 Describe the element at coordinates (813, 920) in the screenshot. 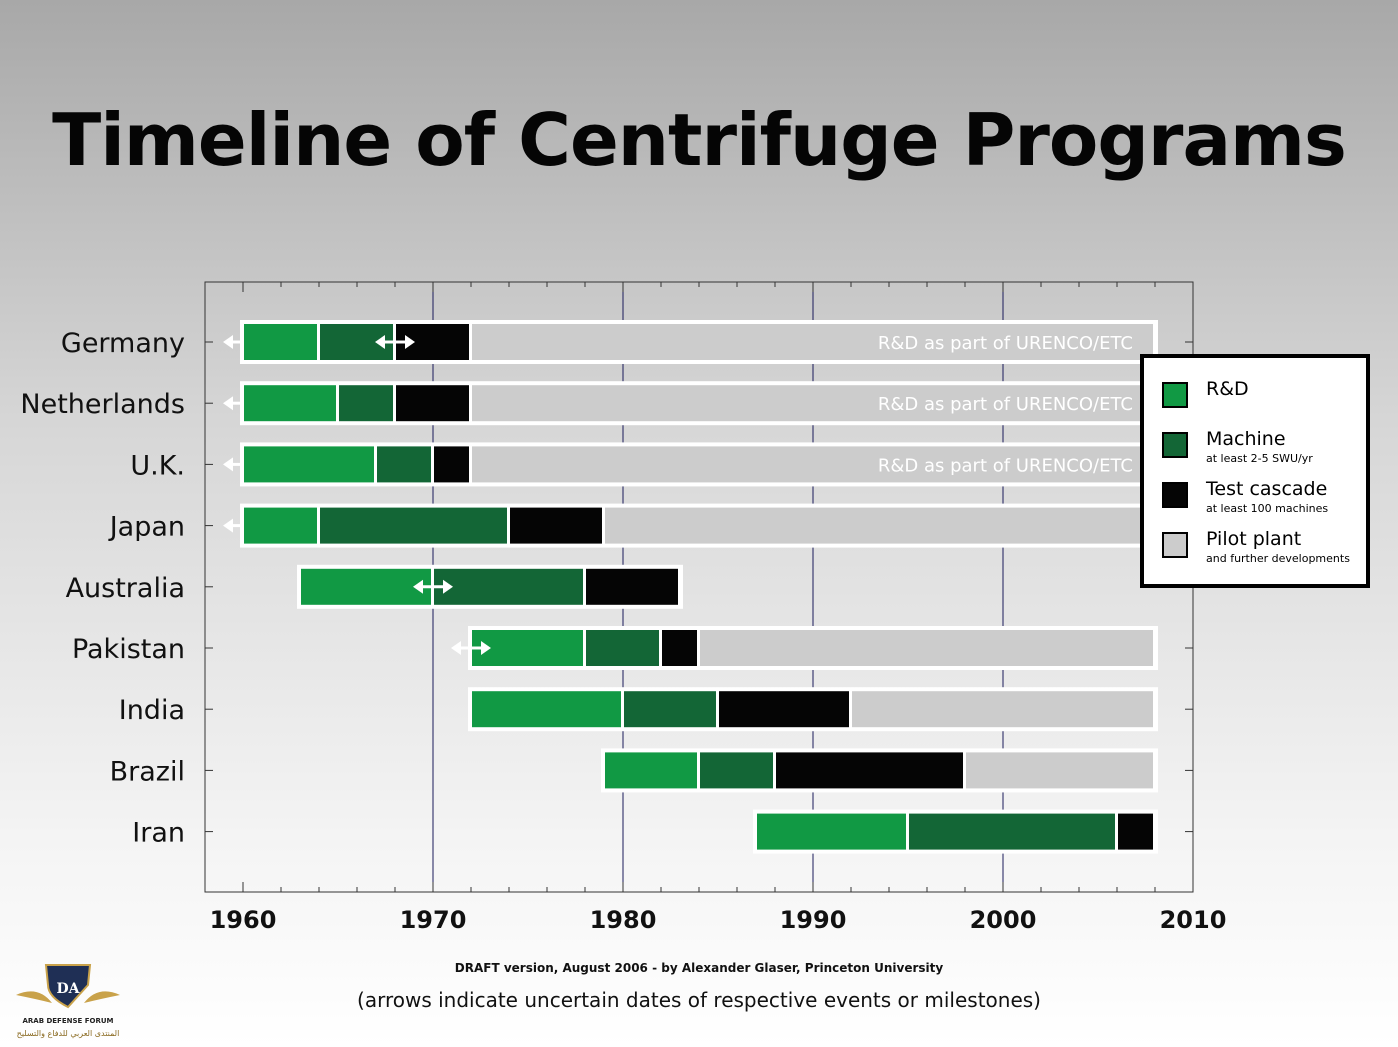

I see `x-tick-label: 1990` at that location.